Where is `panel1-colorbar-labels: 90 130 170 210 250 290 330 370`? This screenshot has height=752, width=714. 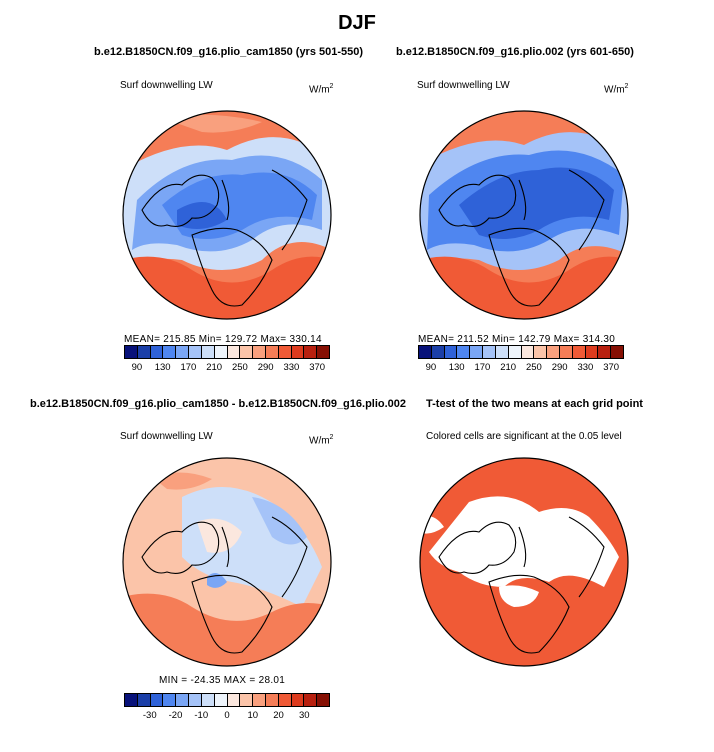 panel1-colorbar-labels: 90 130 170 210 250 290 330 370 is located at coordinates (227, 368).